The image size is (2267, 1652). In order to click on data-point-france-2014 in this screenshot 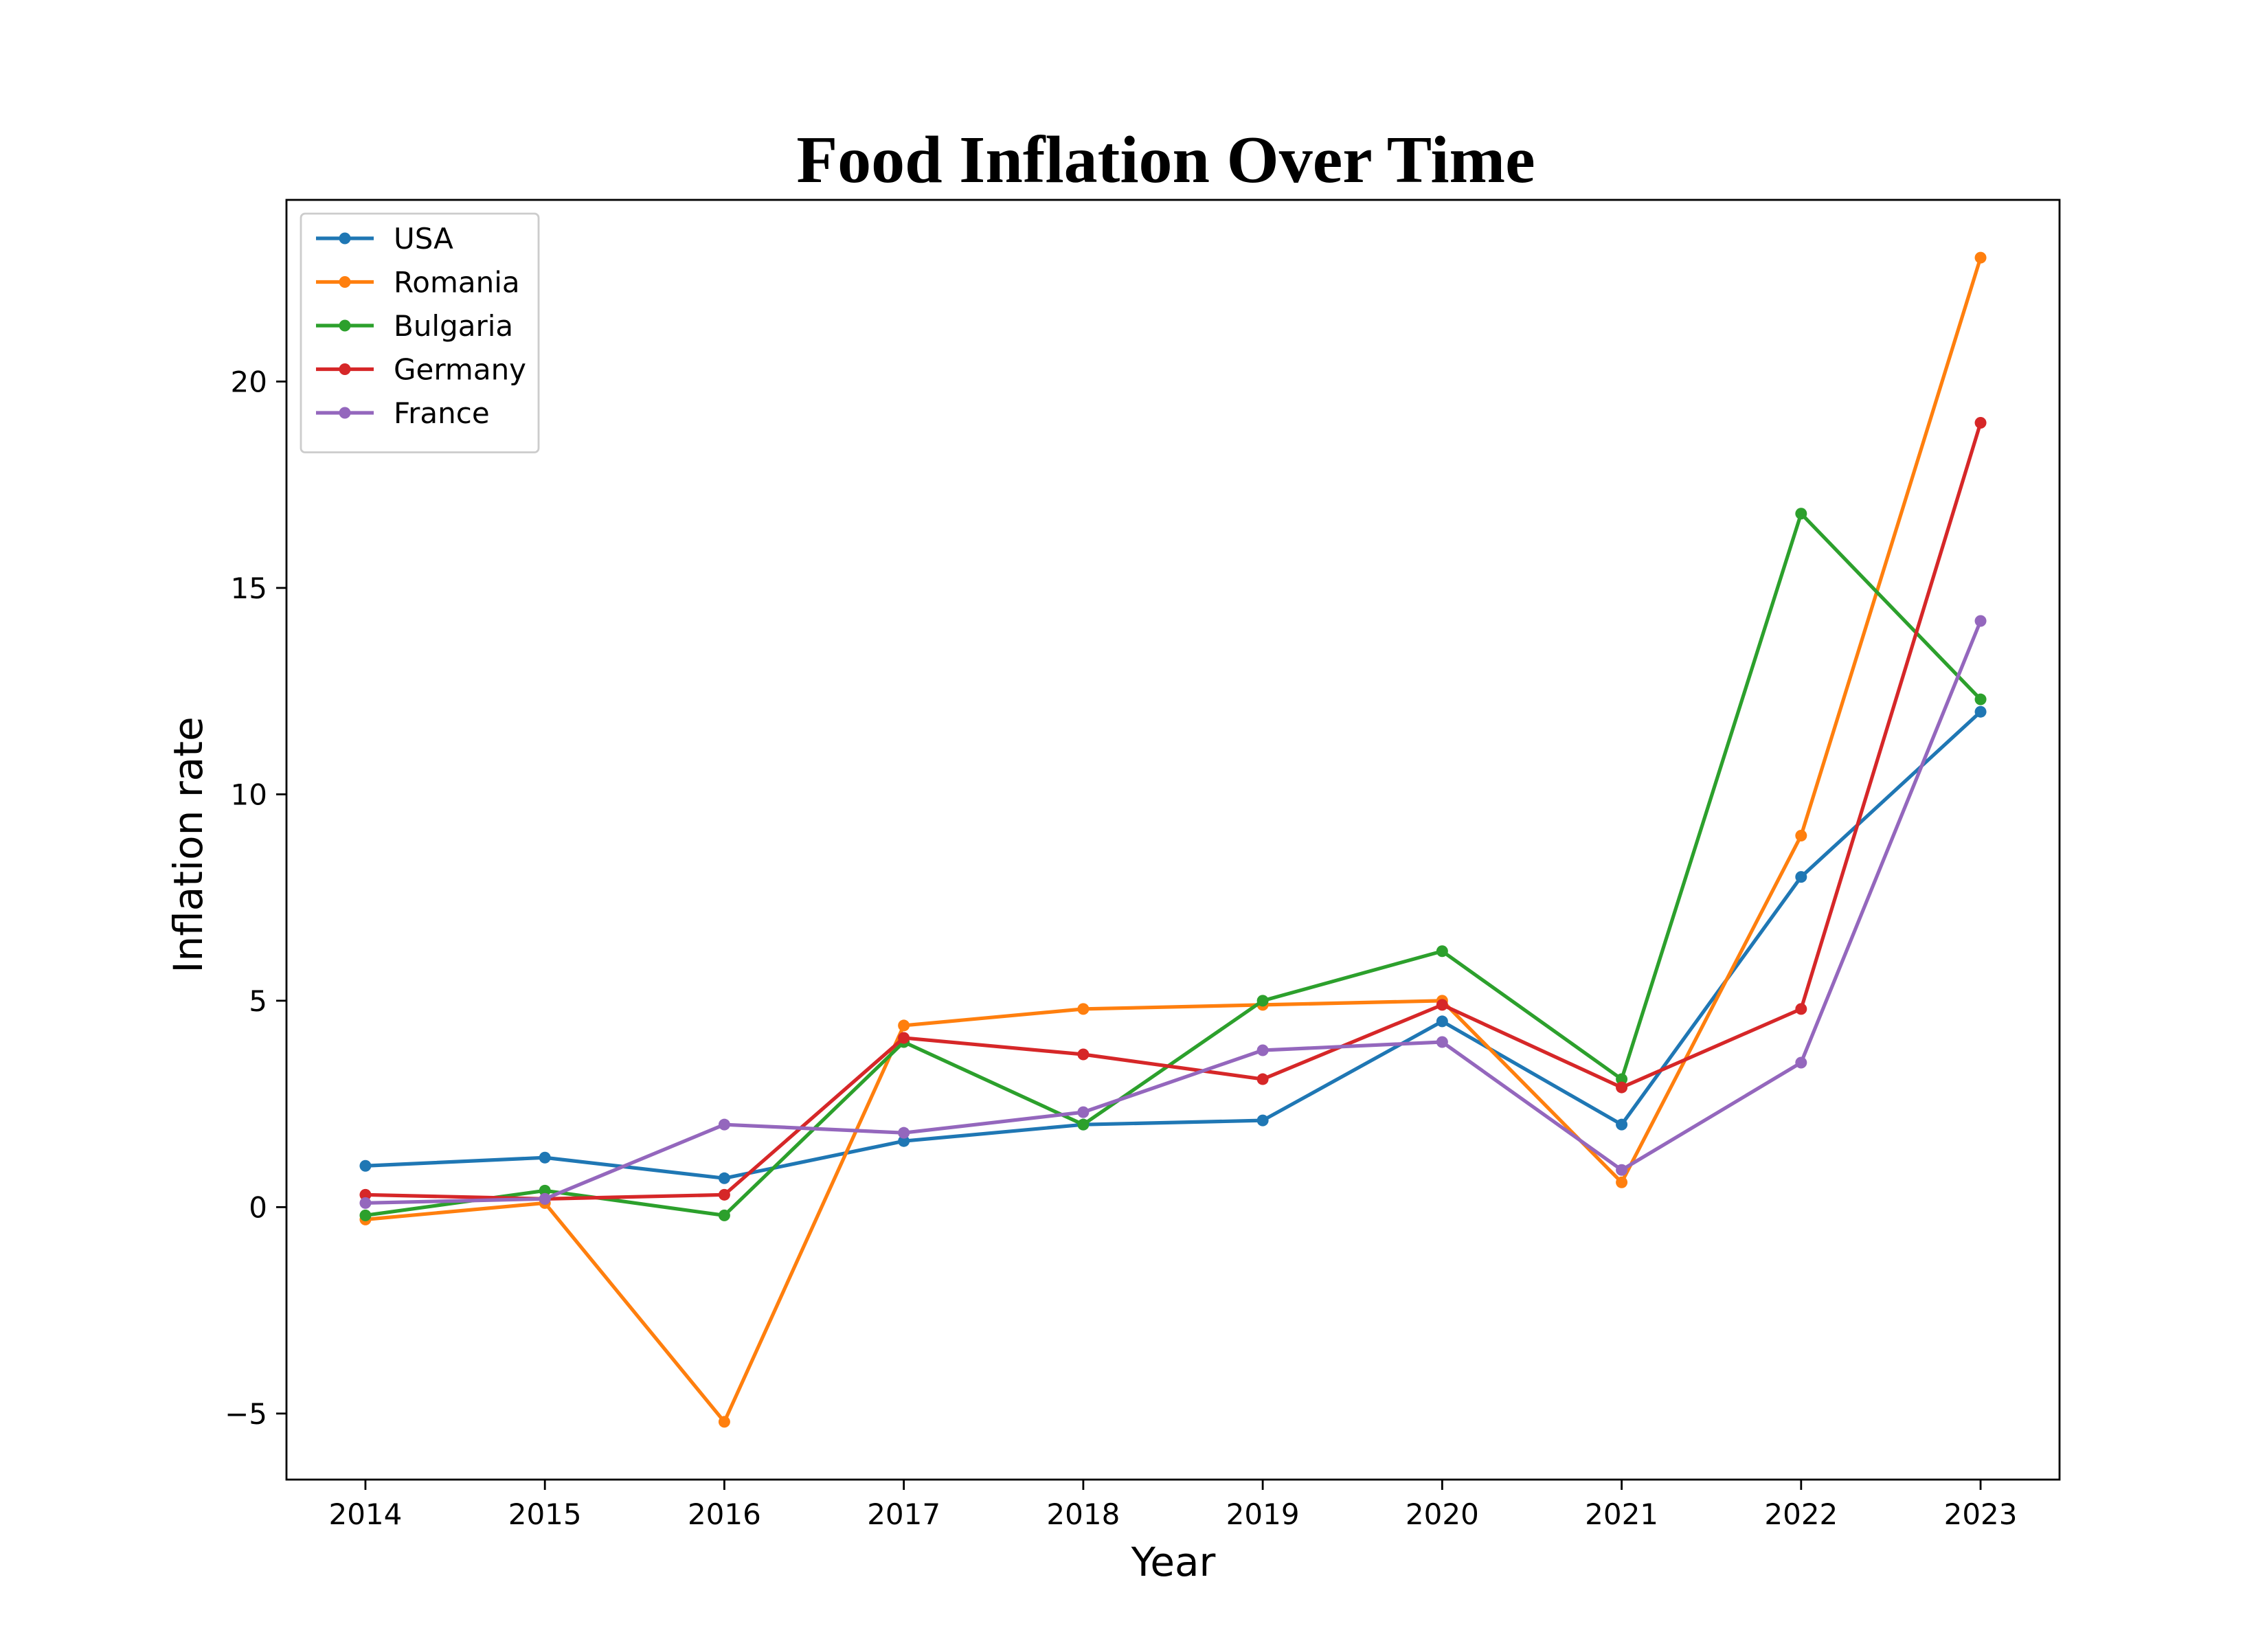, I will do `click(366, 1203)`.